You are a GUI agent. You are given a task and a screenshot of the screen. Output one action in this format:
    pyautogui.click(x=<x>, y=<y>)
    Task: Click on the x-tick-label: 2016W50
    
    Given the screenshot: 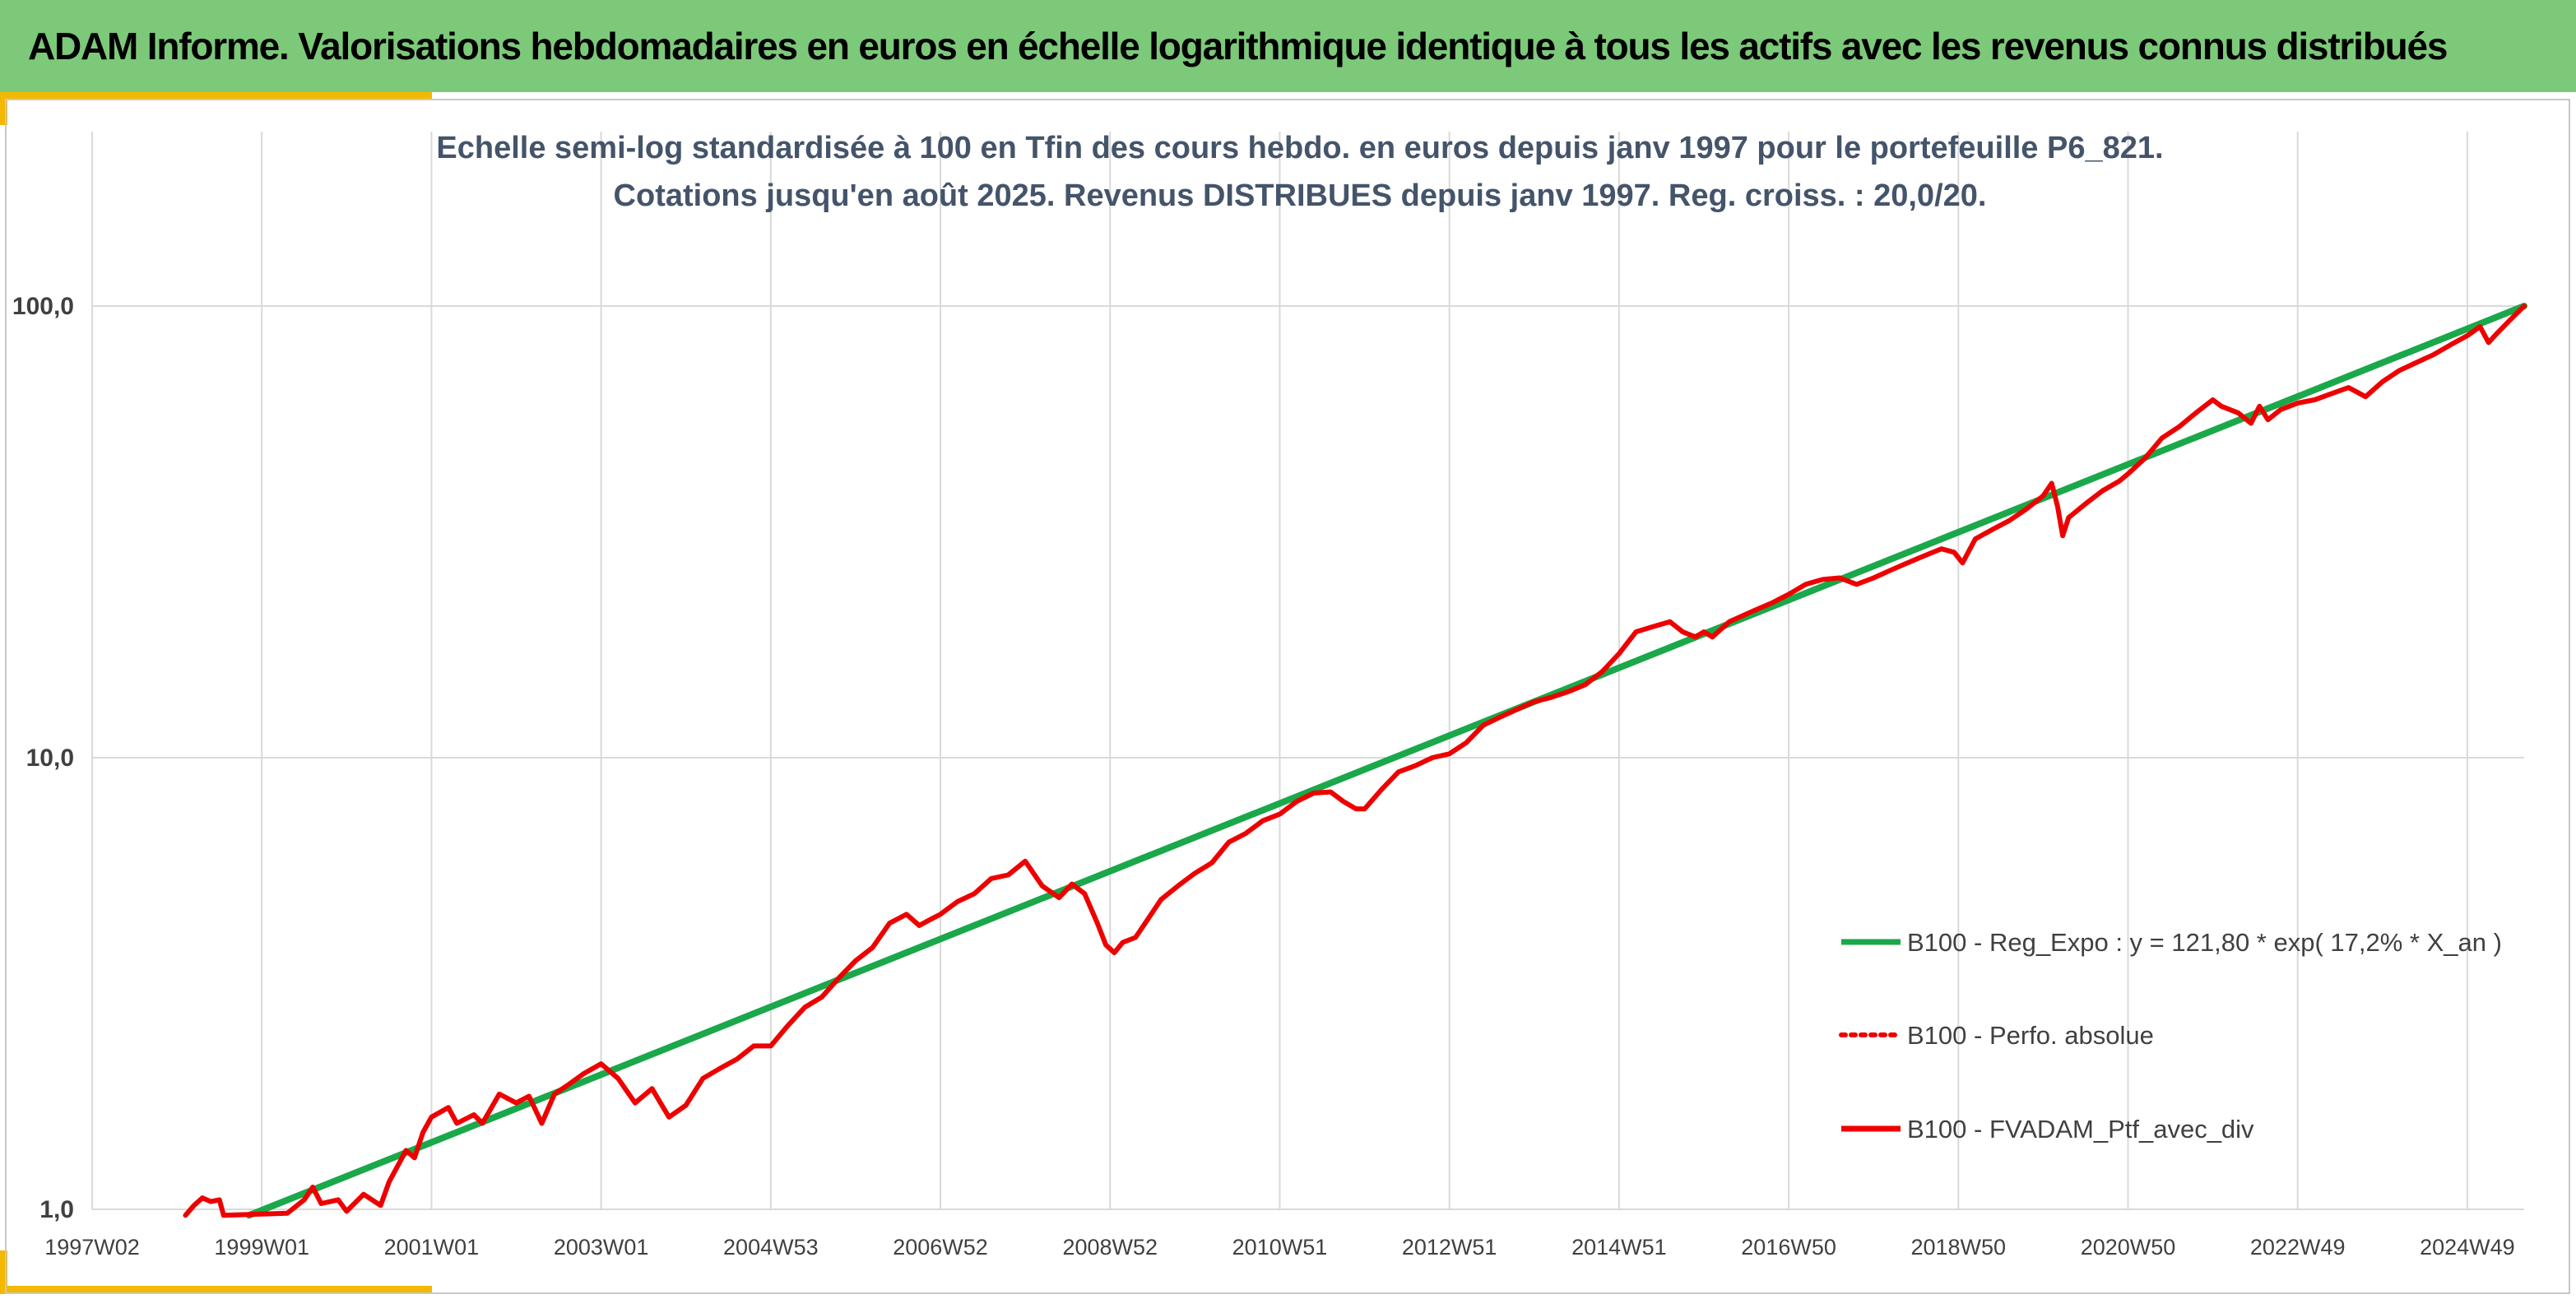 What is the action you would take?
    pyautogui.click(x=1788, y=1247)
    